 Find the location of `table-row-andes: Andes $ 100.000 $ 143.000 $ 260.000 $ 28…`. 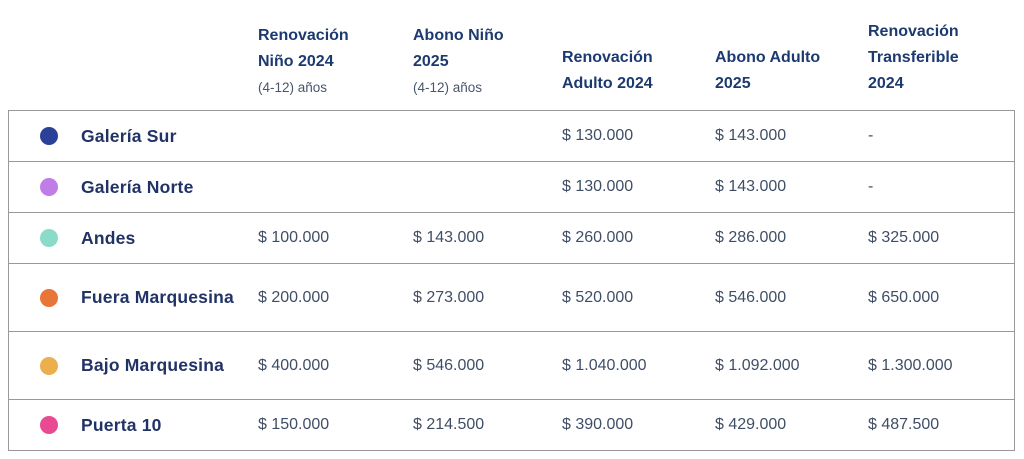

table-row-andes: Andes $ 100.000 $ 143.000 $ 260.000 $ 28… is located at coordinates (511, 237).